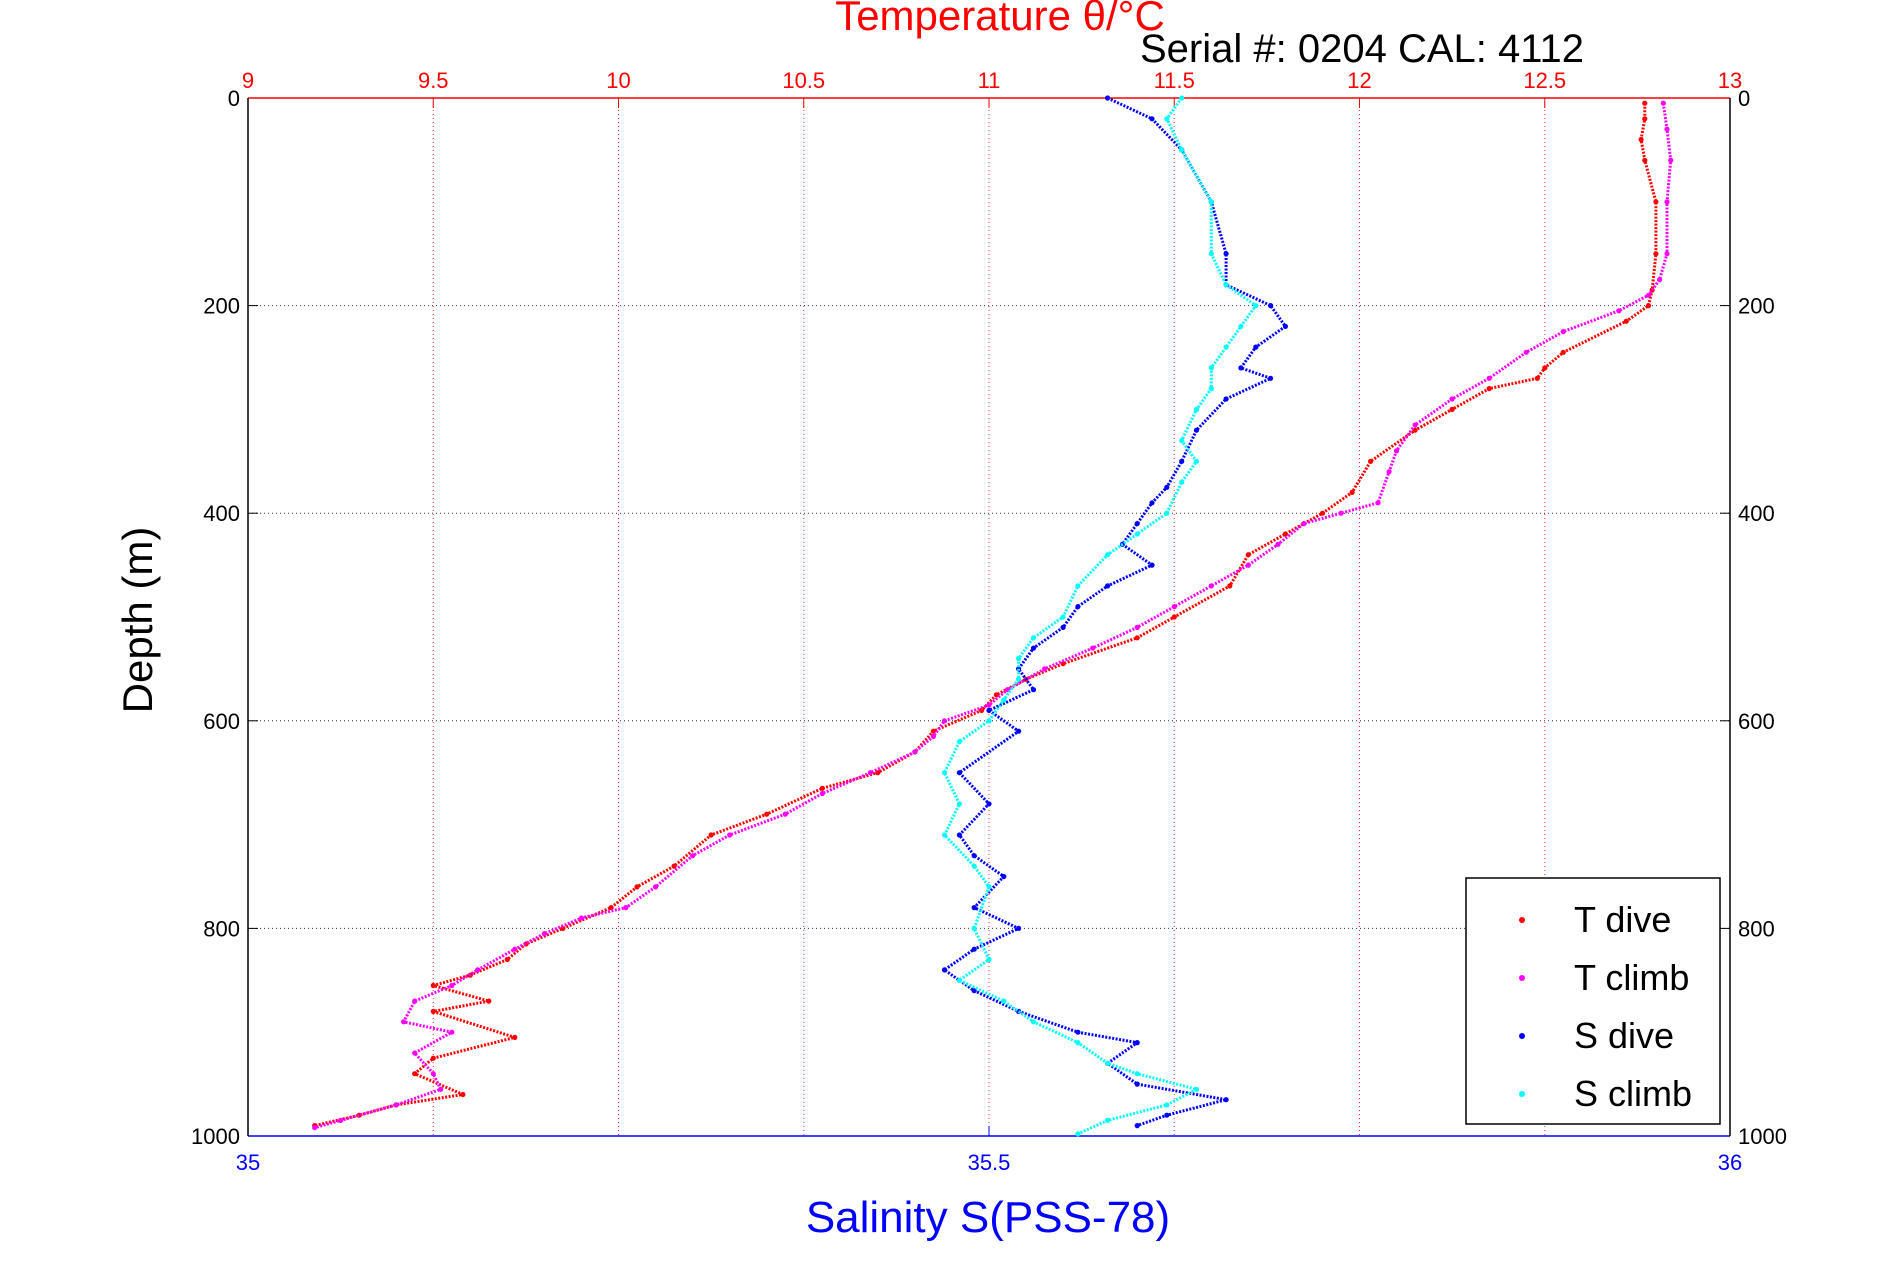 This screenshot has height=1267, width=1891. Describe the element at coordinates (221, 928) in the screenshot. I see `y-tick-label-left: 800` at that location.